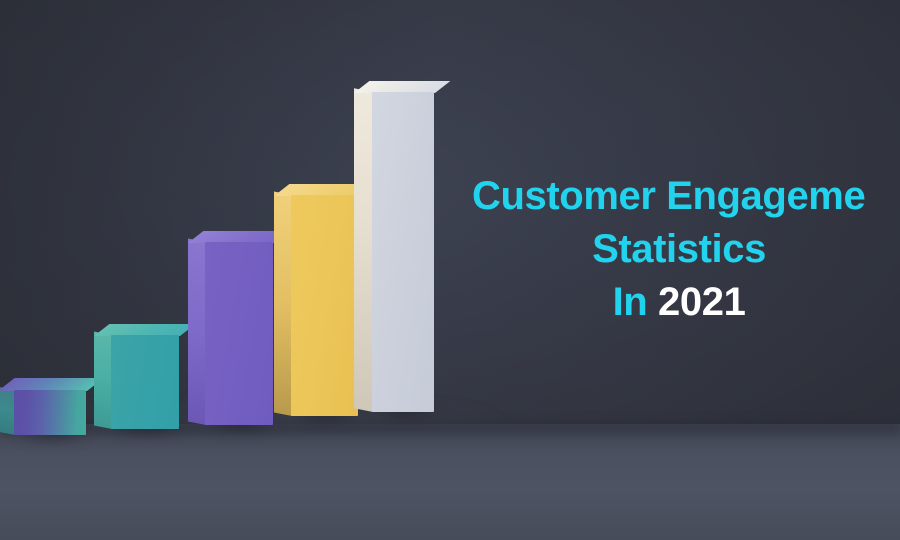  I want to click on title-block: Customer Engageme Statistics In 2021, so click(672, 249).